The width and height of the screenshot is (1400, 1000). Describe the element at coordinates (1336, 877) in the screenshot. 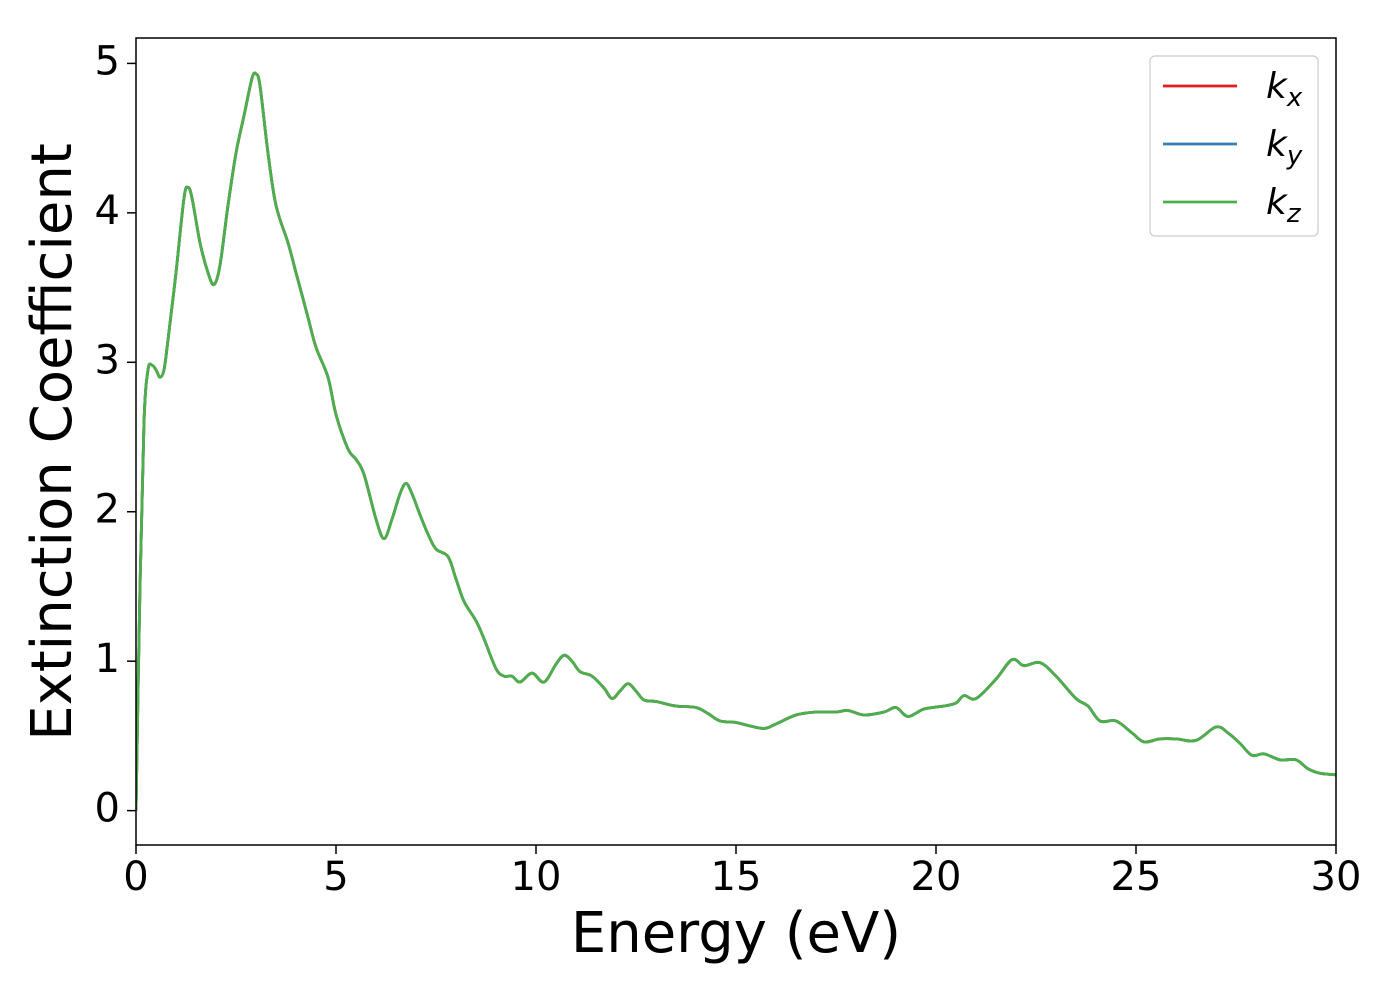

I see `x-tick-label: 30` at that location.